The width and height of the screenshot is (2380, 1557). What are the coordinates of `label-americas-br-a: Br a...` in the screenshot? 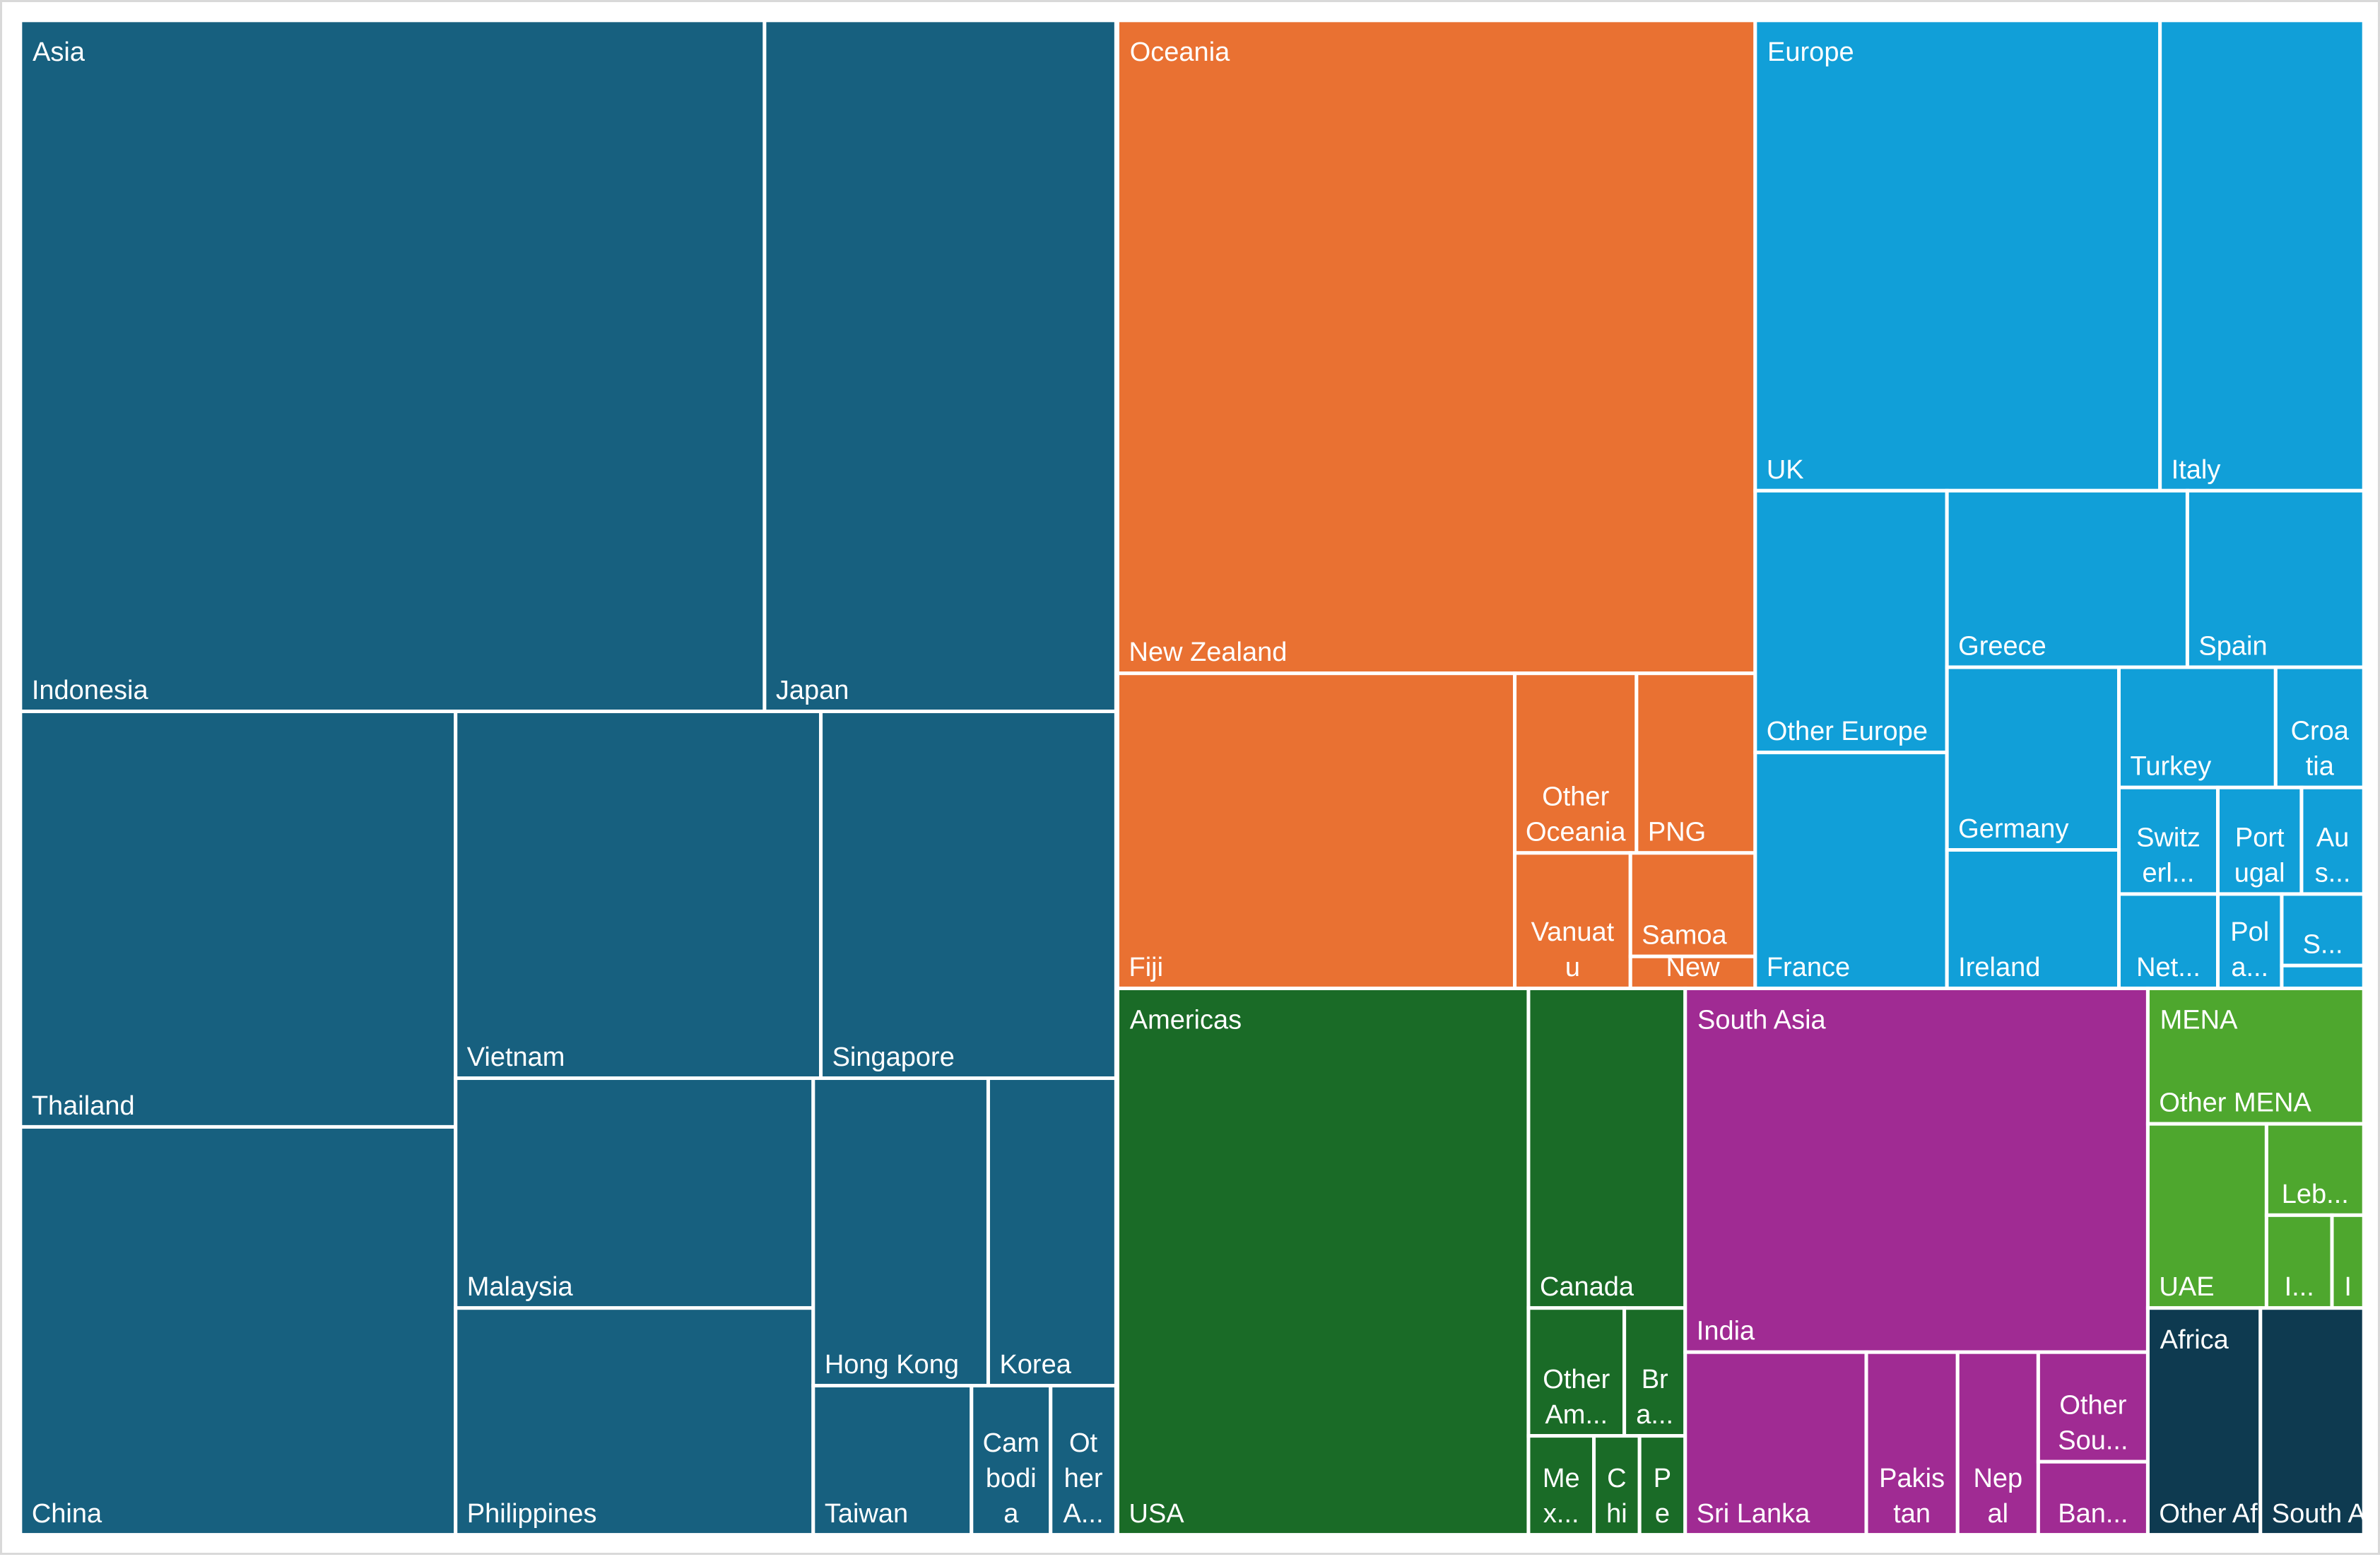 It's located at (1654, 1397).